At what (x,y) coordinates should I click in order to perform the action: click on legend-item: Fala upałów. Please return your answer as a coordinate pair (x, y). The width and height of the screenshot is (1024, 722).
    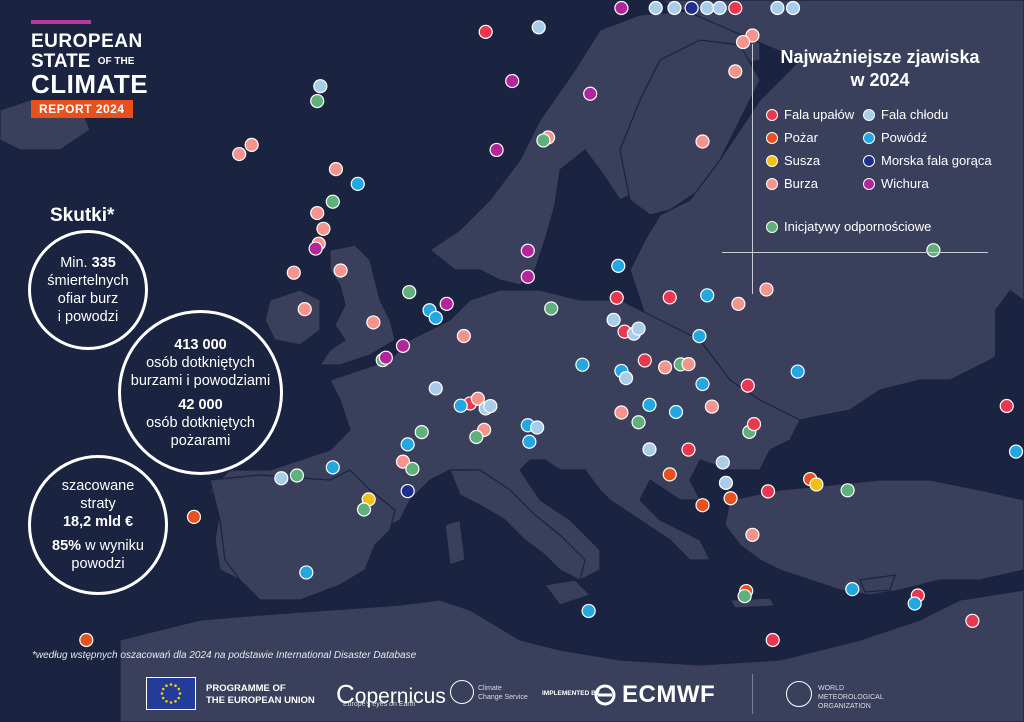
    Looking at the image, I should click on (810, 114).